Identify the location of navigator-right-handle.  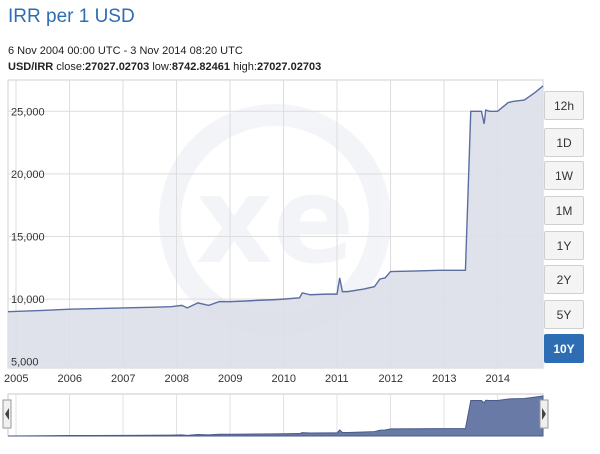
(544, 414).